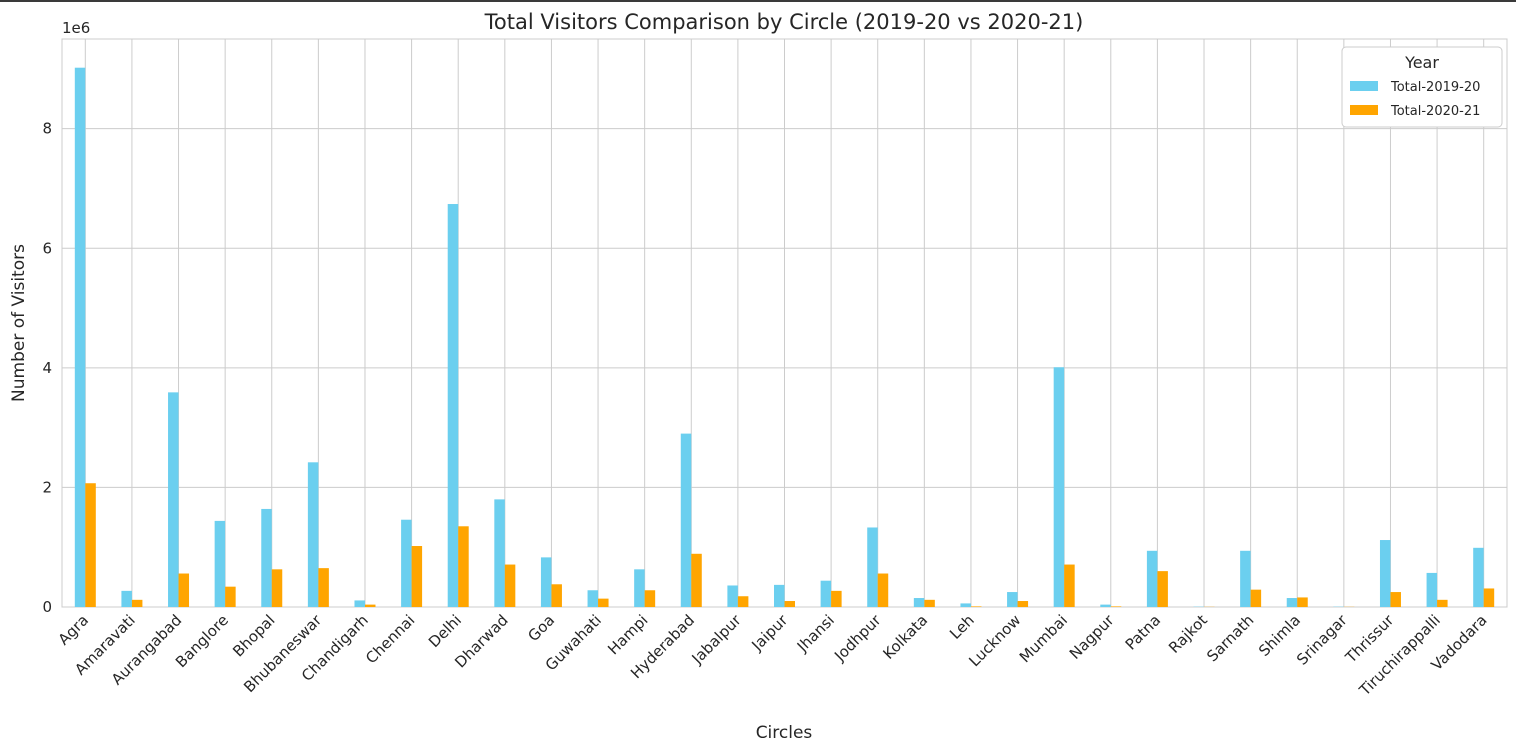  Describe the element at coordinates (184, 590) in the screenshot. I see `bar-total-2020-21-aurangabad` at that location.